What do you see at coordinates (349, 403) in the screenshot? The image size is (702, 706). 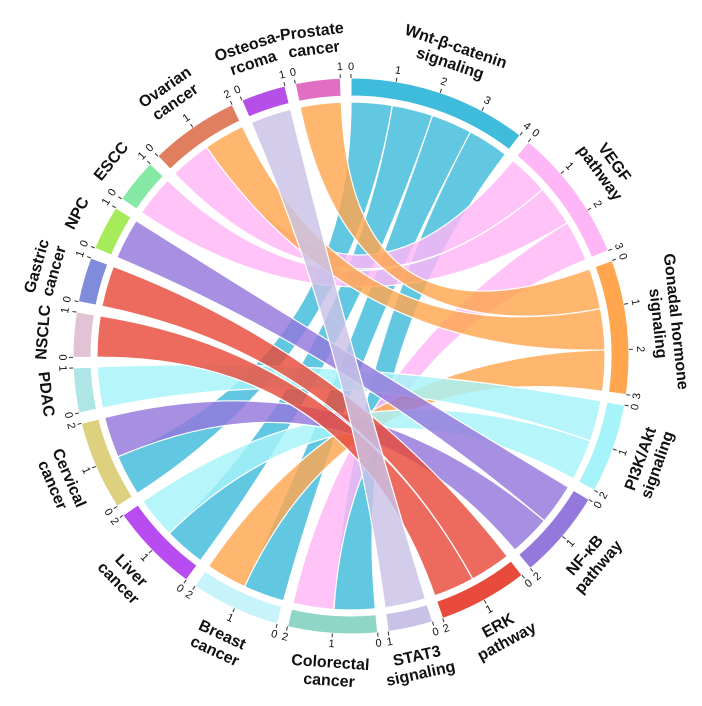 I see `link-ribbon` at bounding box center [349, 403].